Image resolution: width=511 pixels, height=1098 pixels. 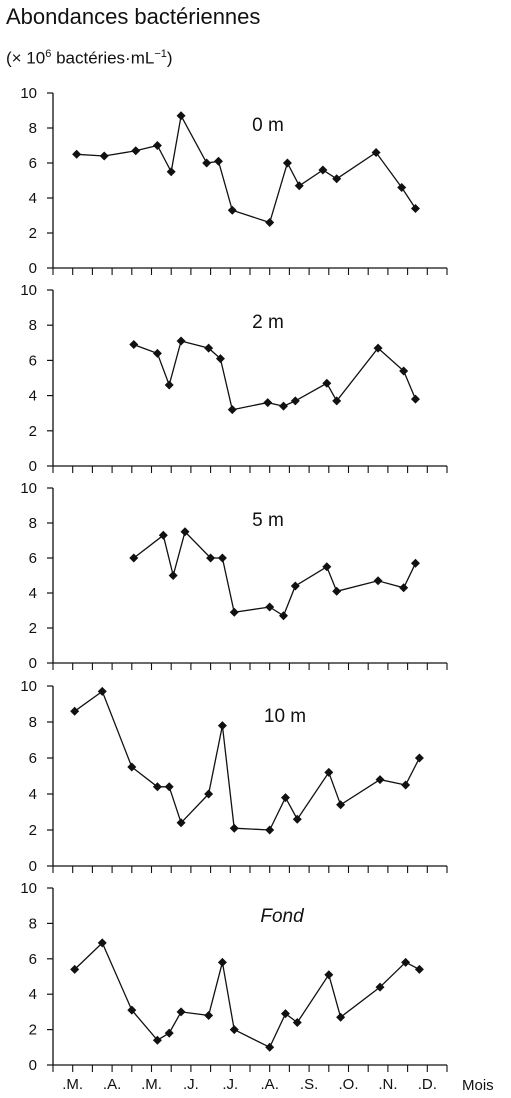 I want to click on x-month-label: .O., so click(x=348, y=1084).